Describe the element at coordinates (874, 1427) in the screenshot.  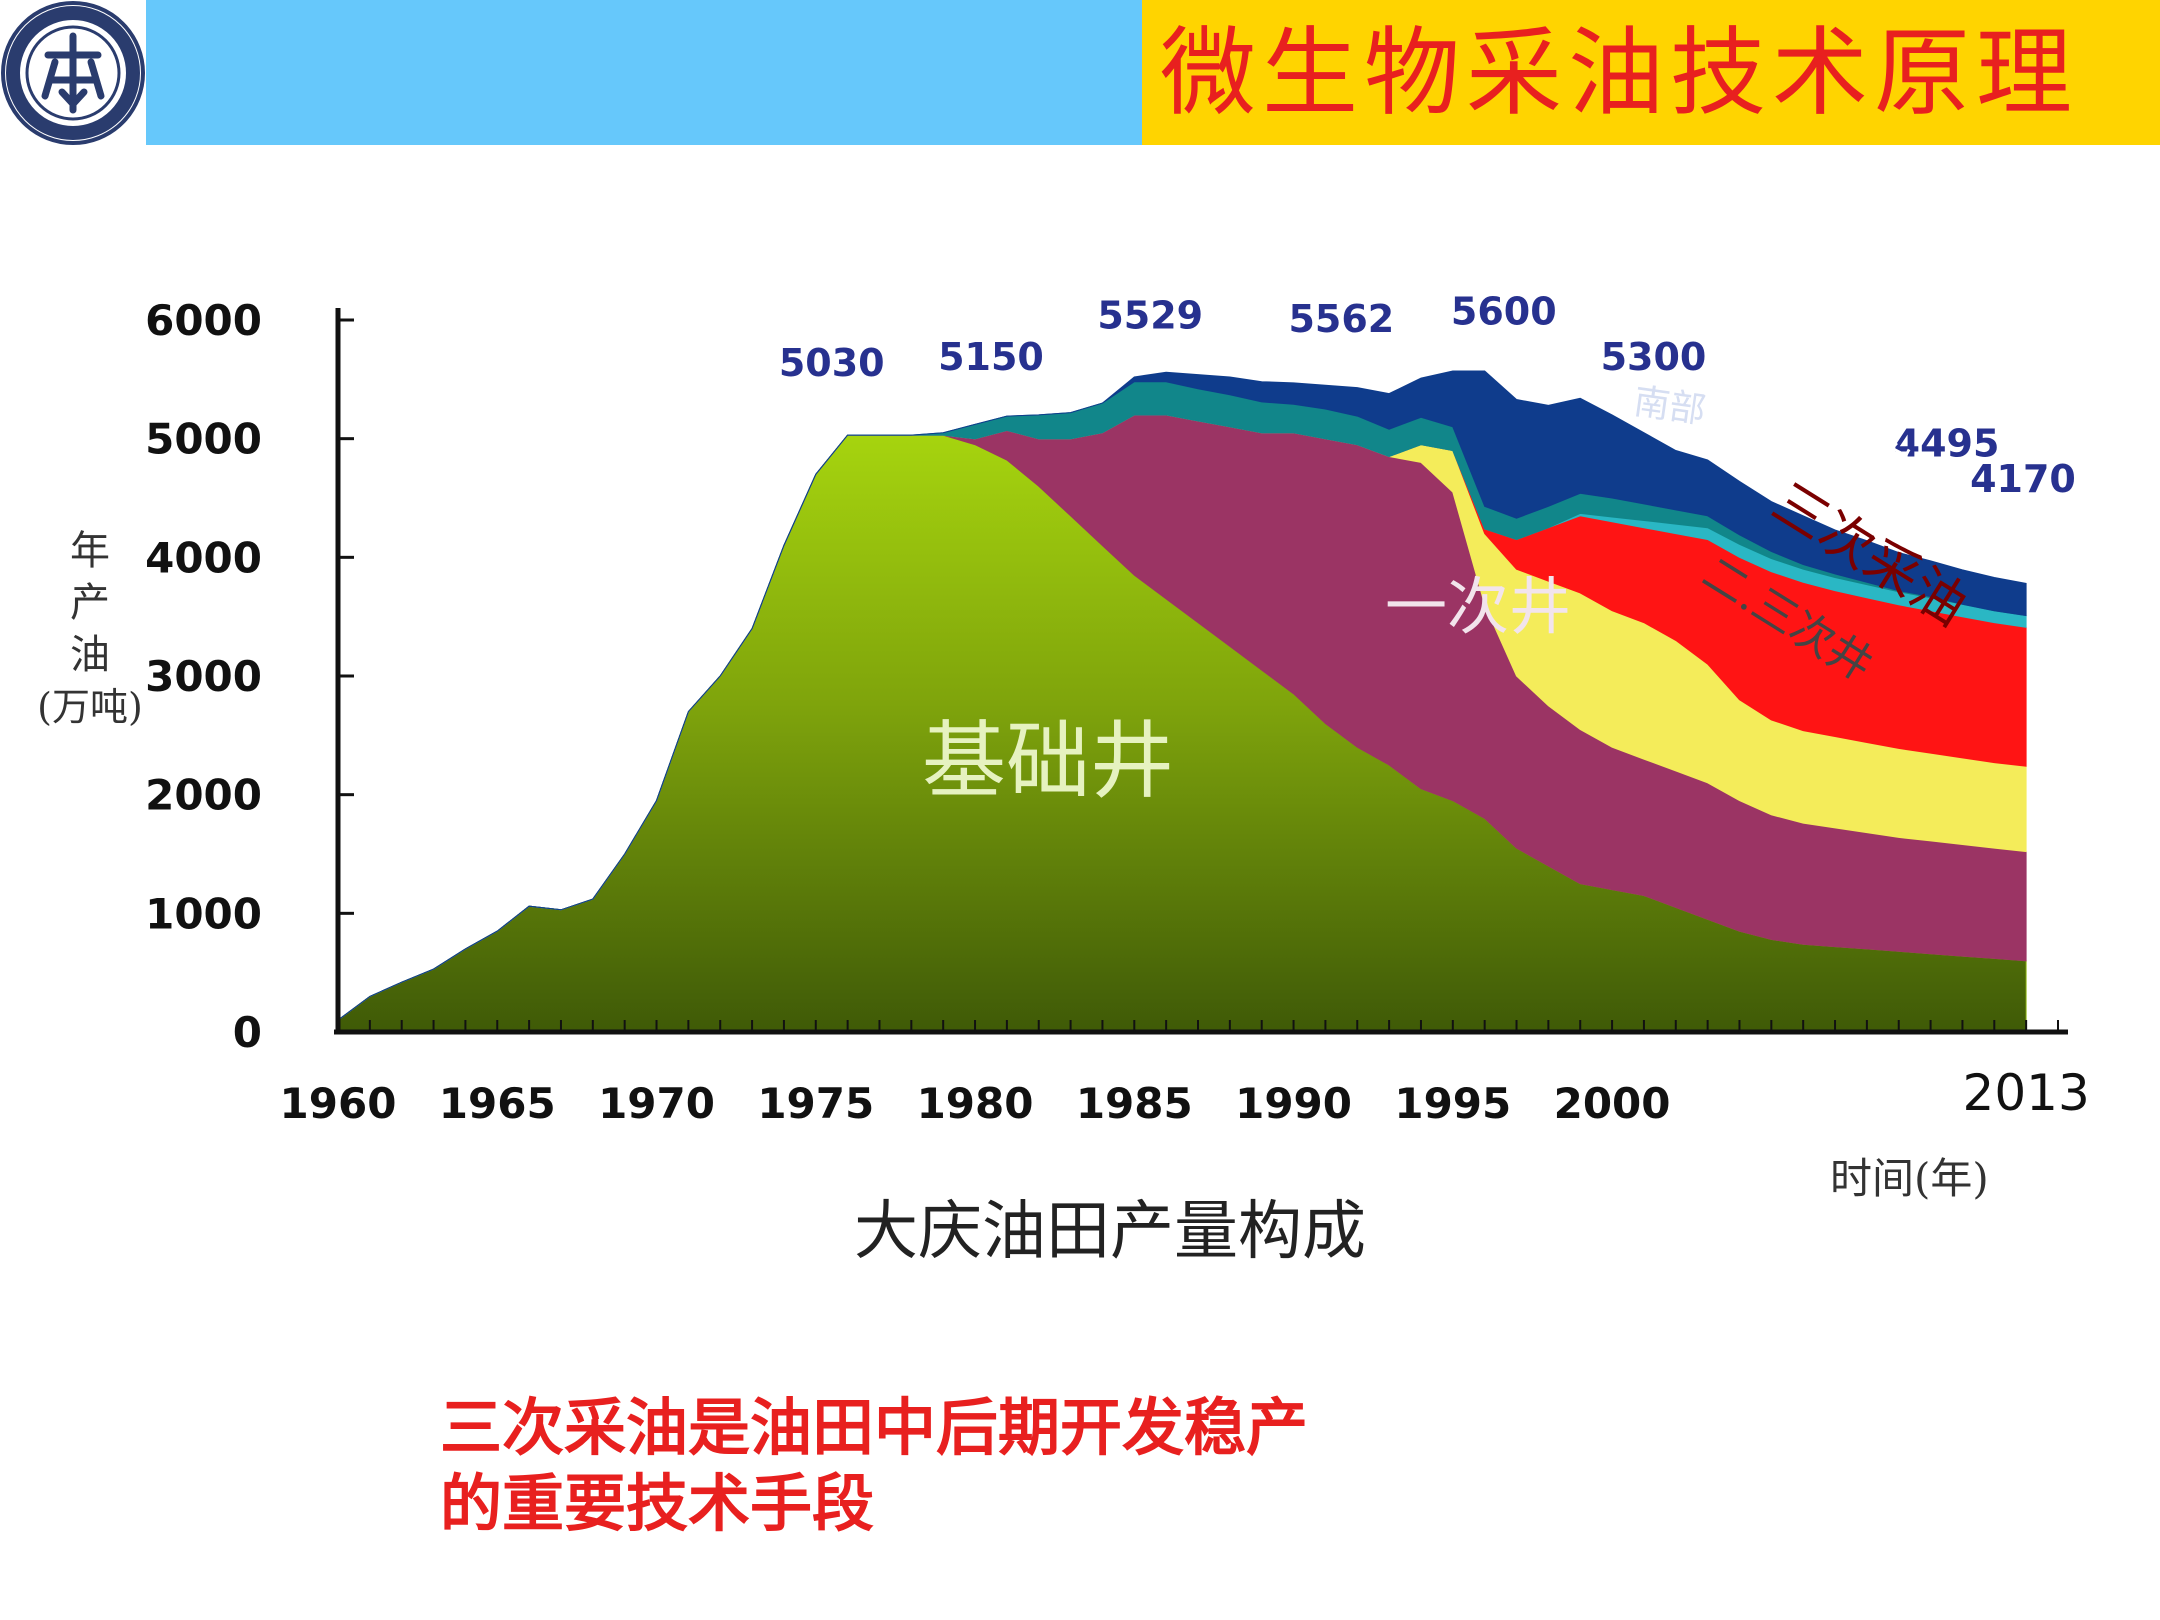
I see `conclusion-line-1: 三次采油是油田中后期开发稳产` at that location.